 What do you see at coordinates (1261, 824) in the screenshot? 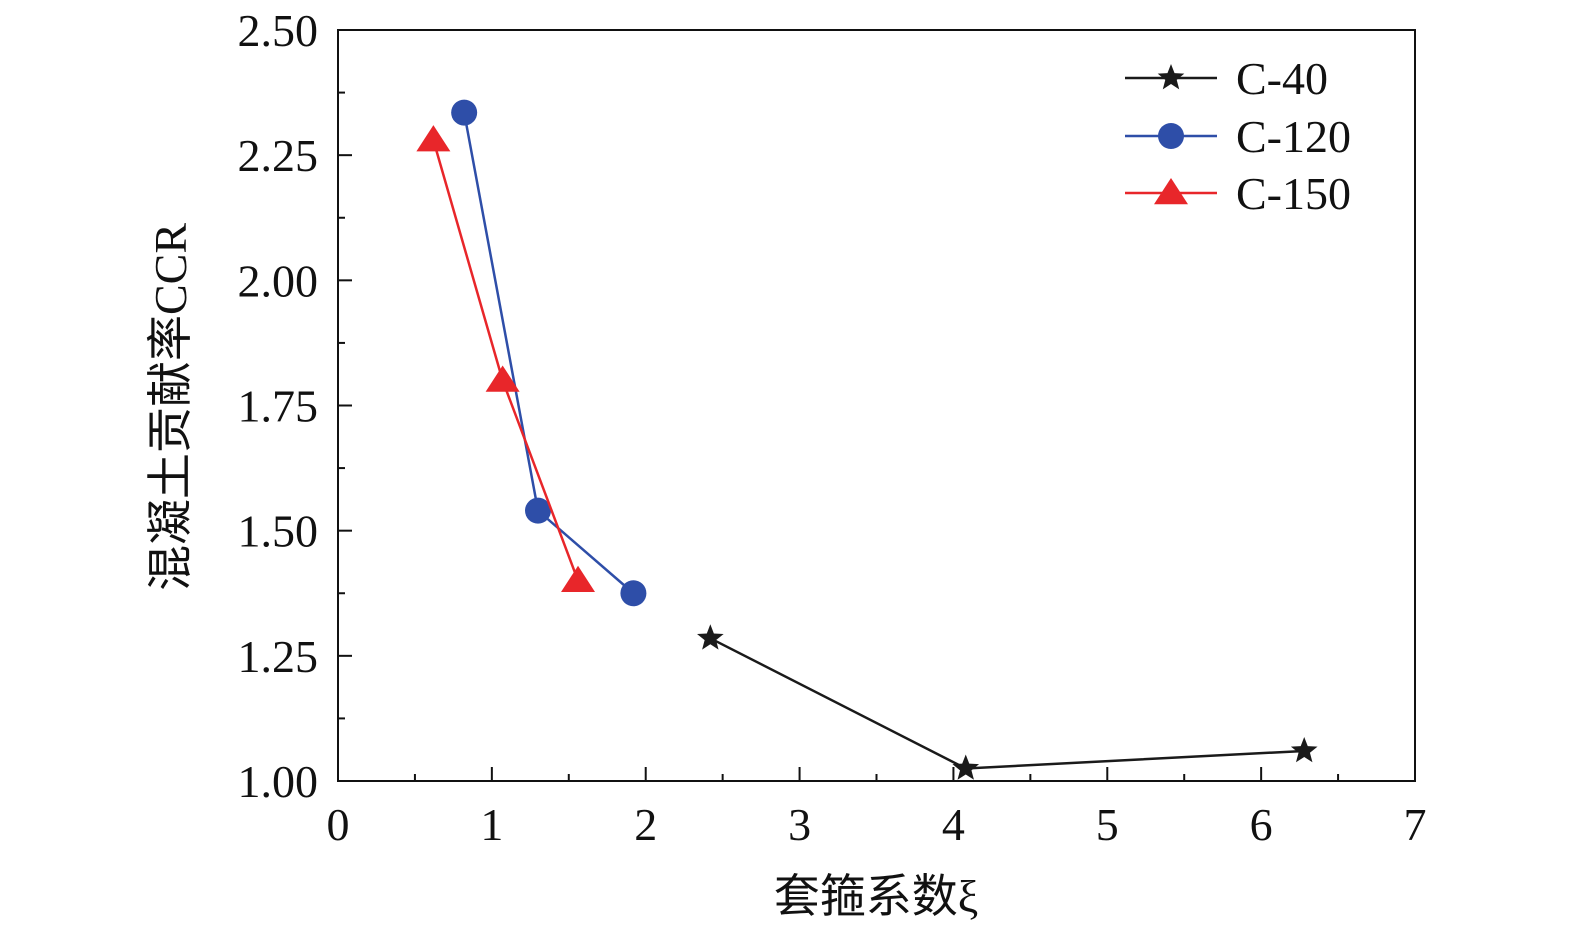
I see `x-tick-label: 6` at bounding box center [1261, 824].